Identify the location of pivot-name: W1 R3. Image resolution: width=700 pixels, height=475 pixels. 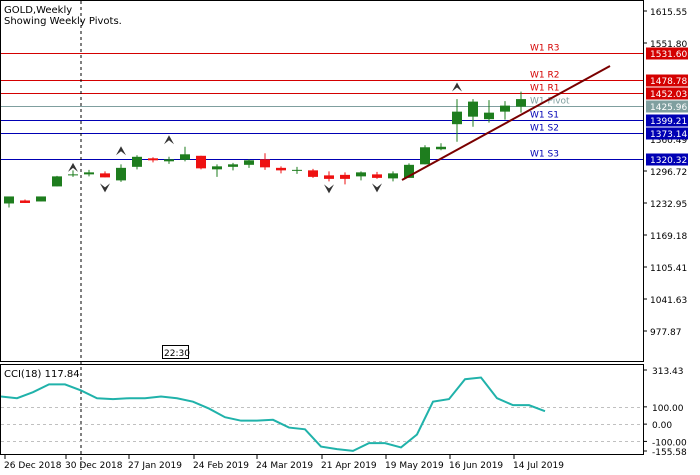
(544, 49).